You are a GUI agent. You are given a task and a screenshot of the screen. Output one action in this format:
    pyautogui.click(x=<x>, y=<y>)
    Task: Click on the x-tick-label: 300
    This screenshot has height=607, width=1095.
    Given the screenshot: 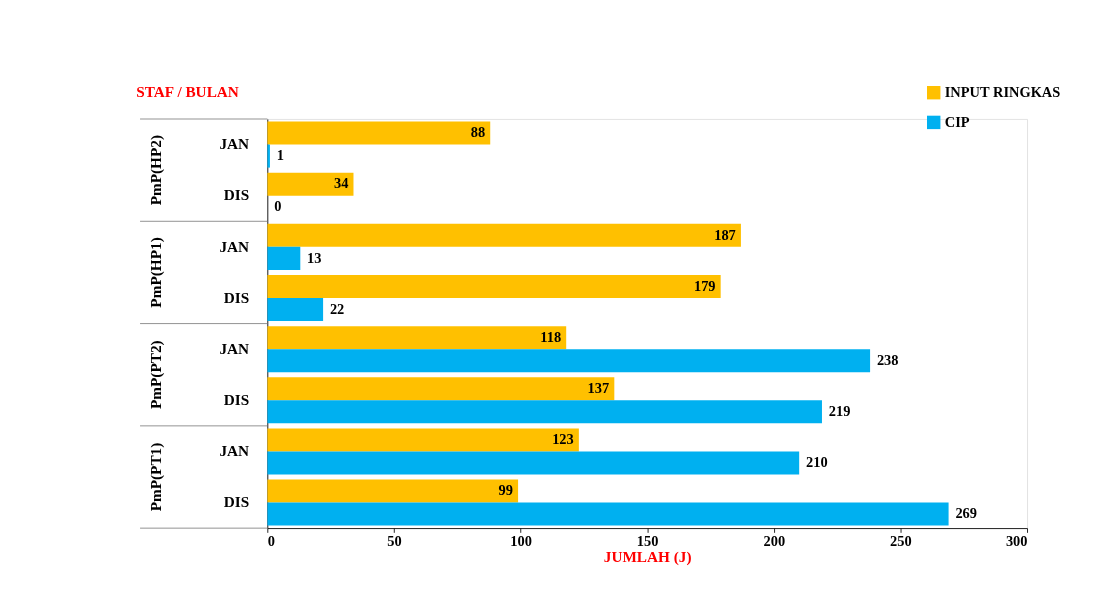 What is the action you would take?
    pyautogui.click(x=1016, y=540)
    